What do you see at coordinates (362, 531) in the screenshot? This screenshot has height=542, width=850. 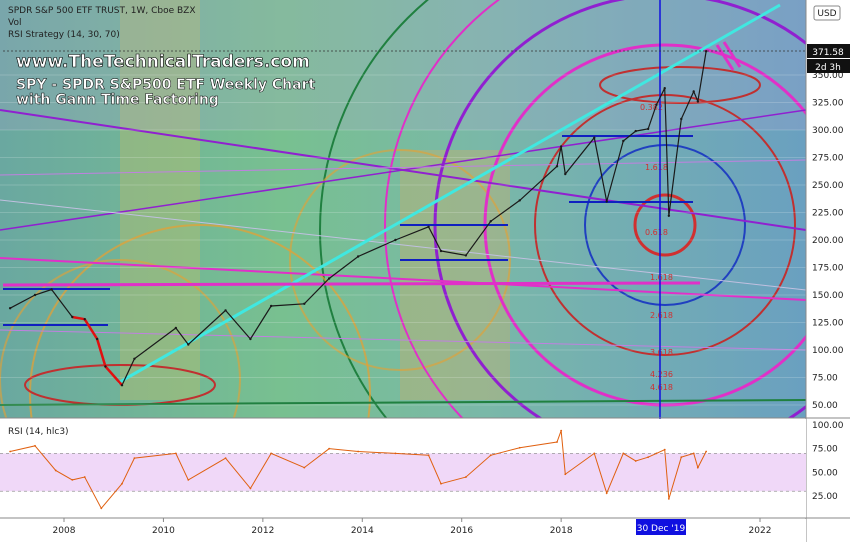 I see `time-tick-label: 2014` at bounding box center [362, 531].